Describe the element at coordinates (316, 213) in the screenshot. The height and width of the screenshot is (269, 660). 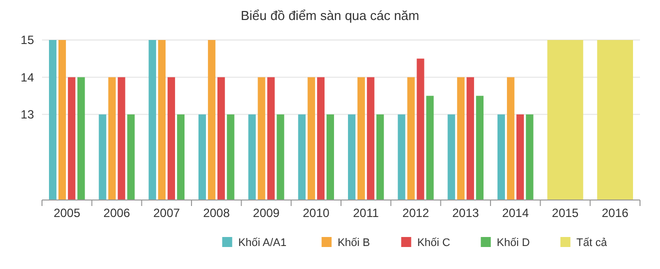
I see `x-tick-label: 2010` at that location.